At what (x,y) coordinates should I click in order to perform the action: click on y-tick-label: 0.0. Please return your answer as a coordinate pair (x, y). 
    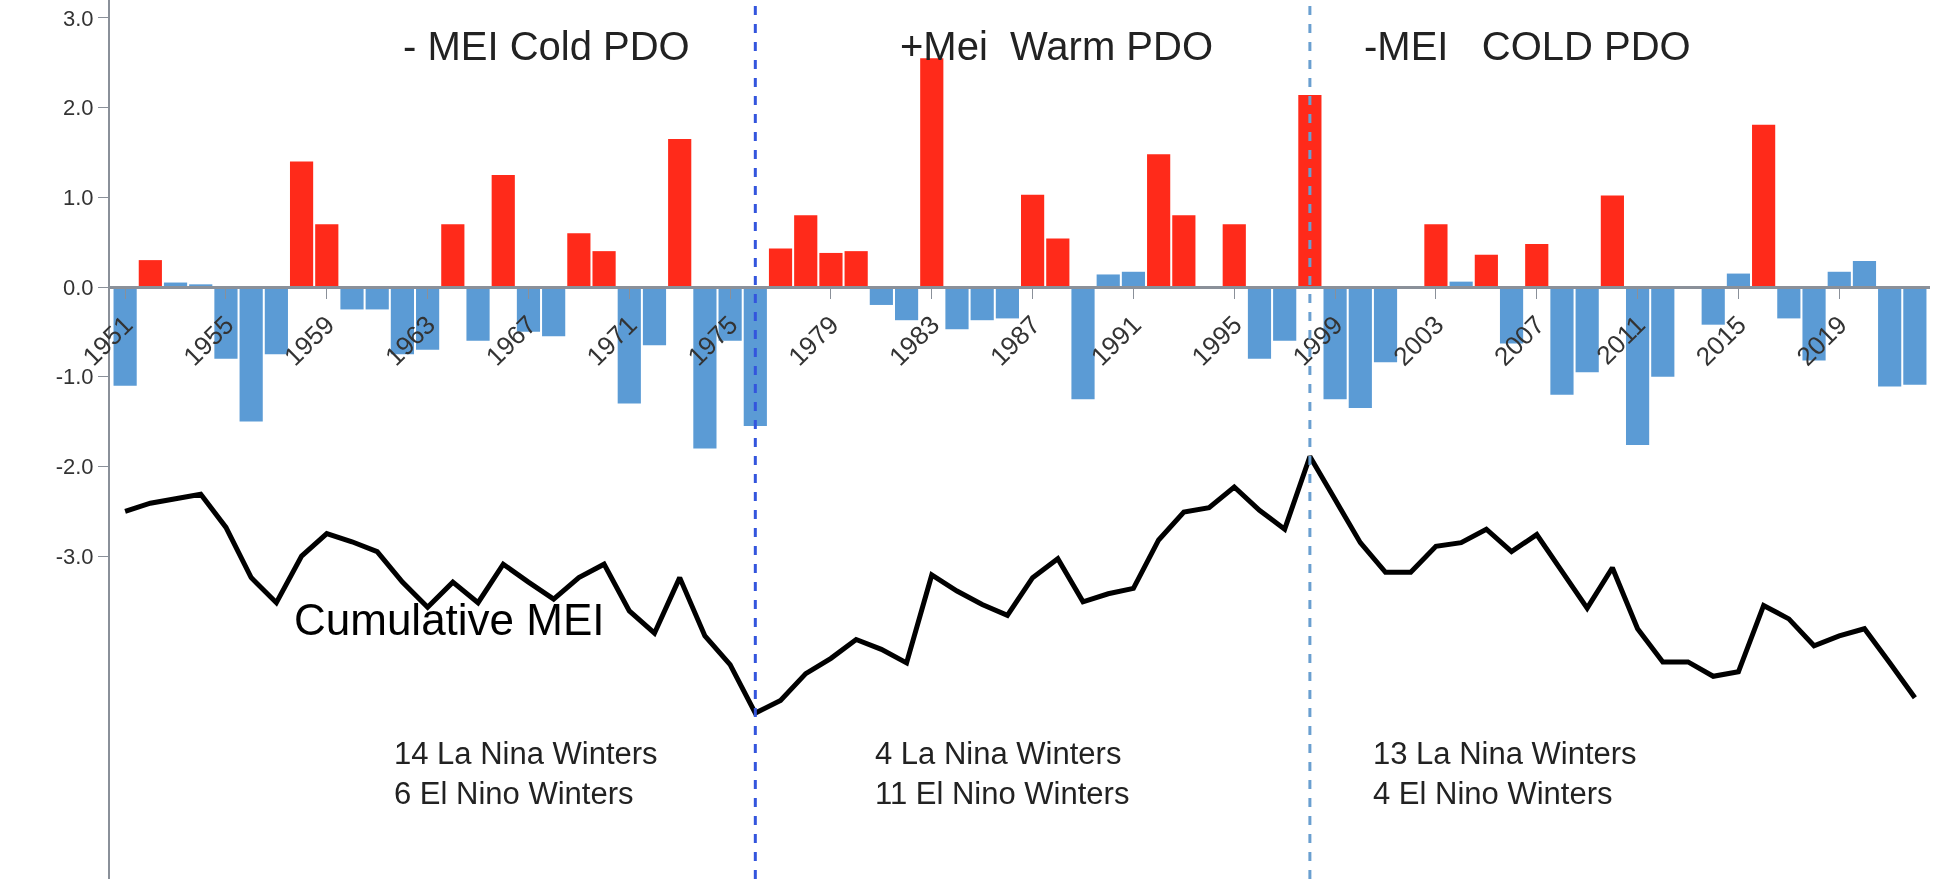
    Looking at the image, I should click on (78, 287).